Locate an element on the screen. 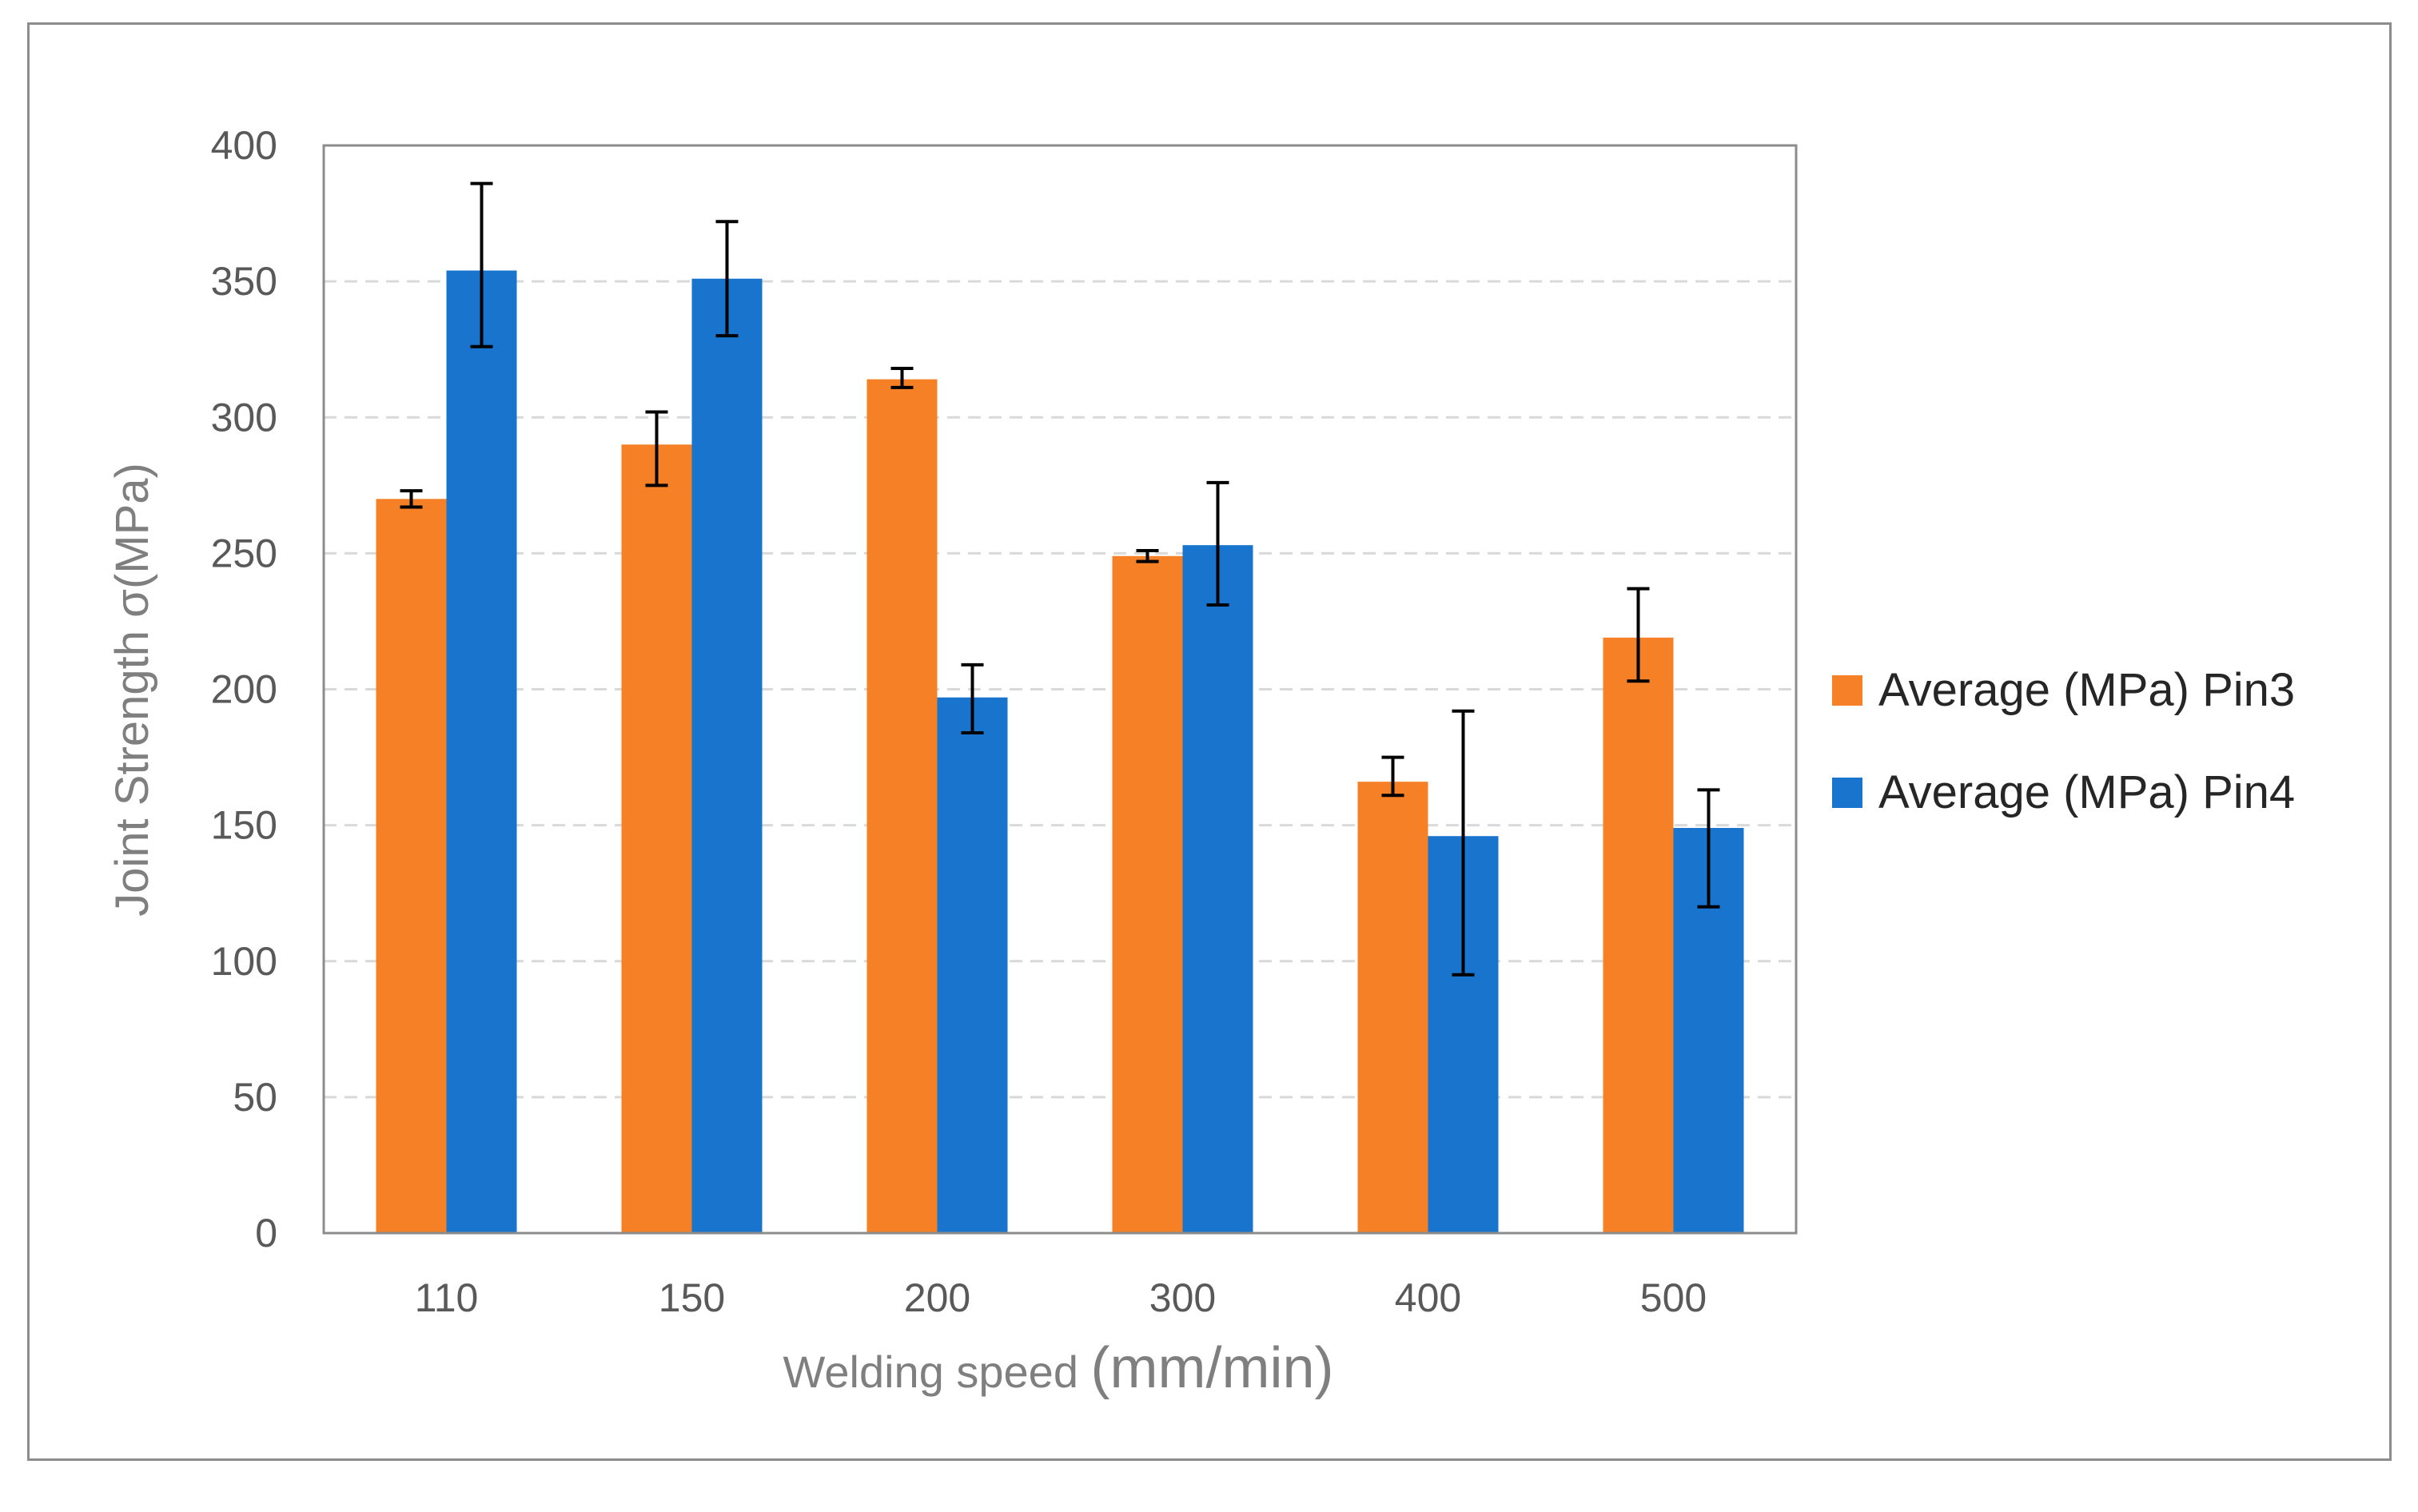  legend-item-pin4: Average (MPa) Pin4 is located at coordinates (2063, 792).